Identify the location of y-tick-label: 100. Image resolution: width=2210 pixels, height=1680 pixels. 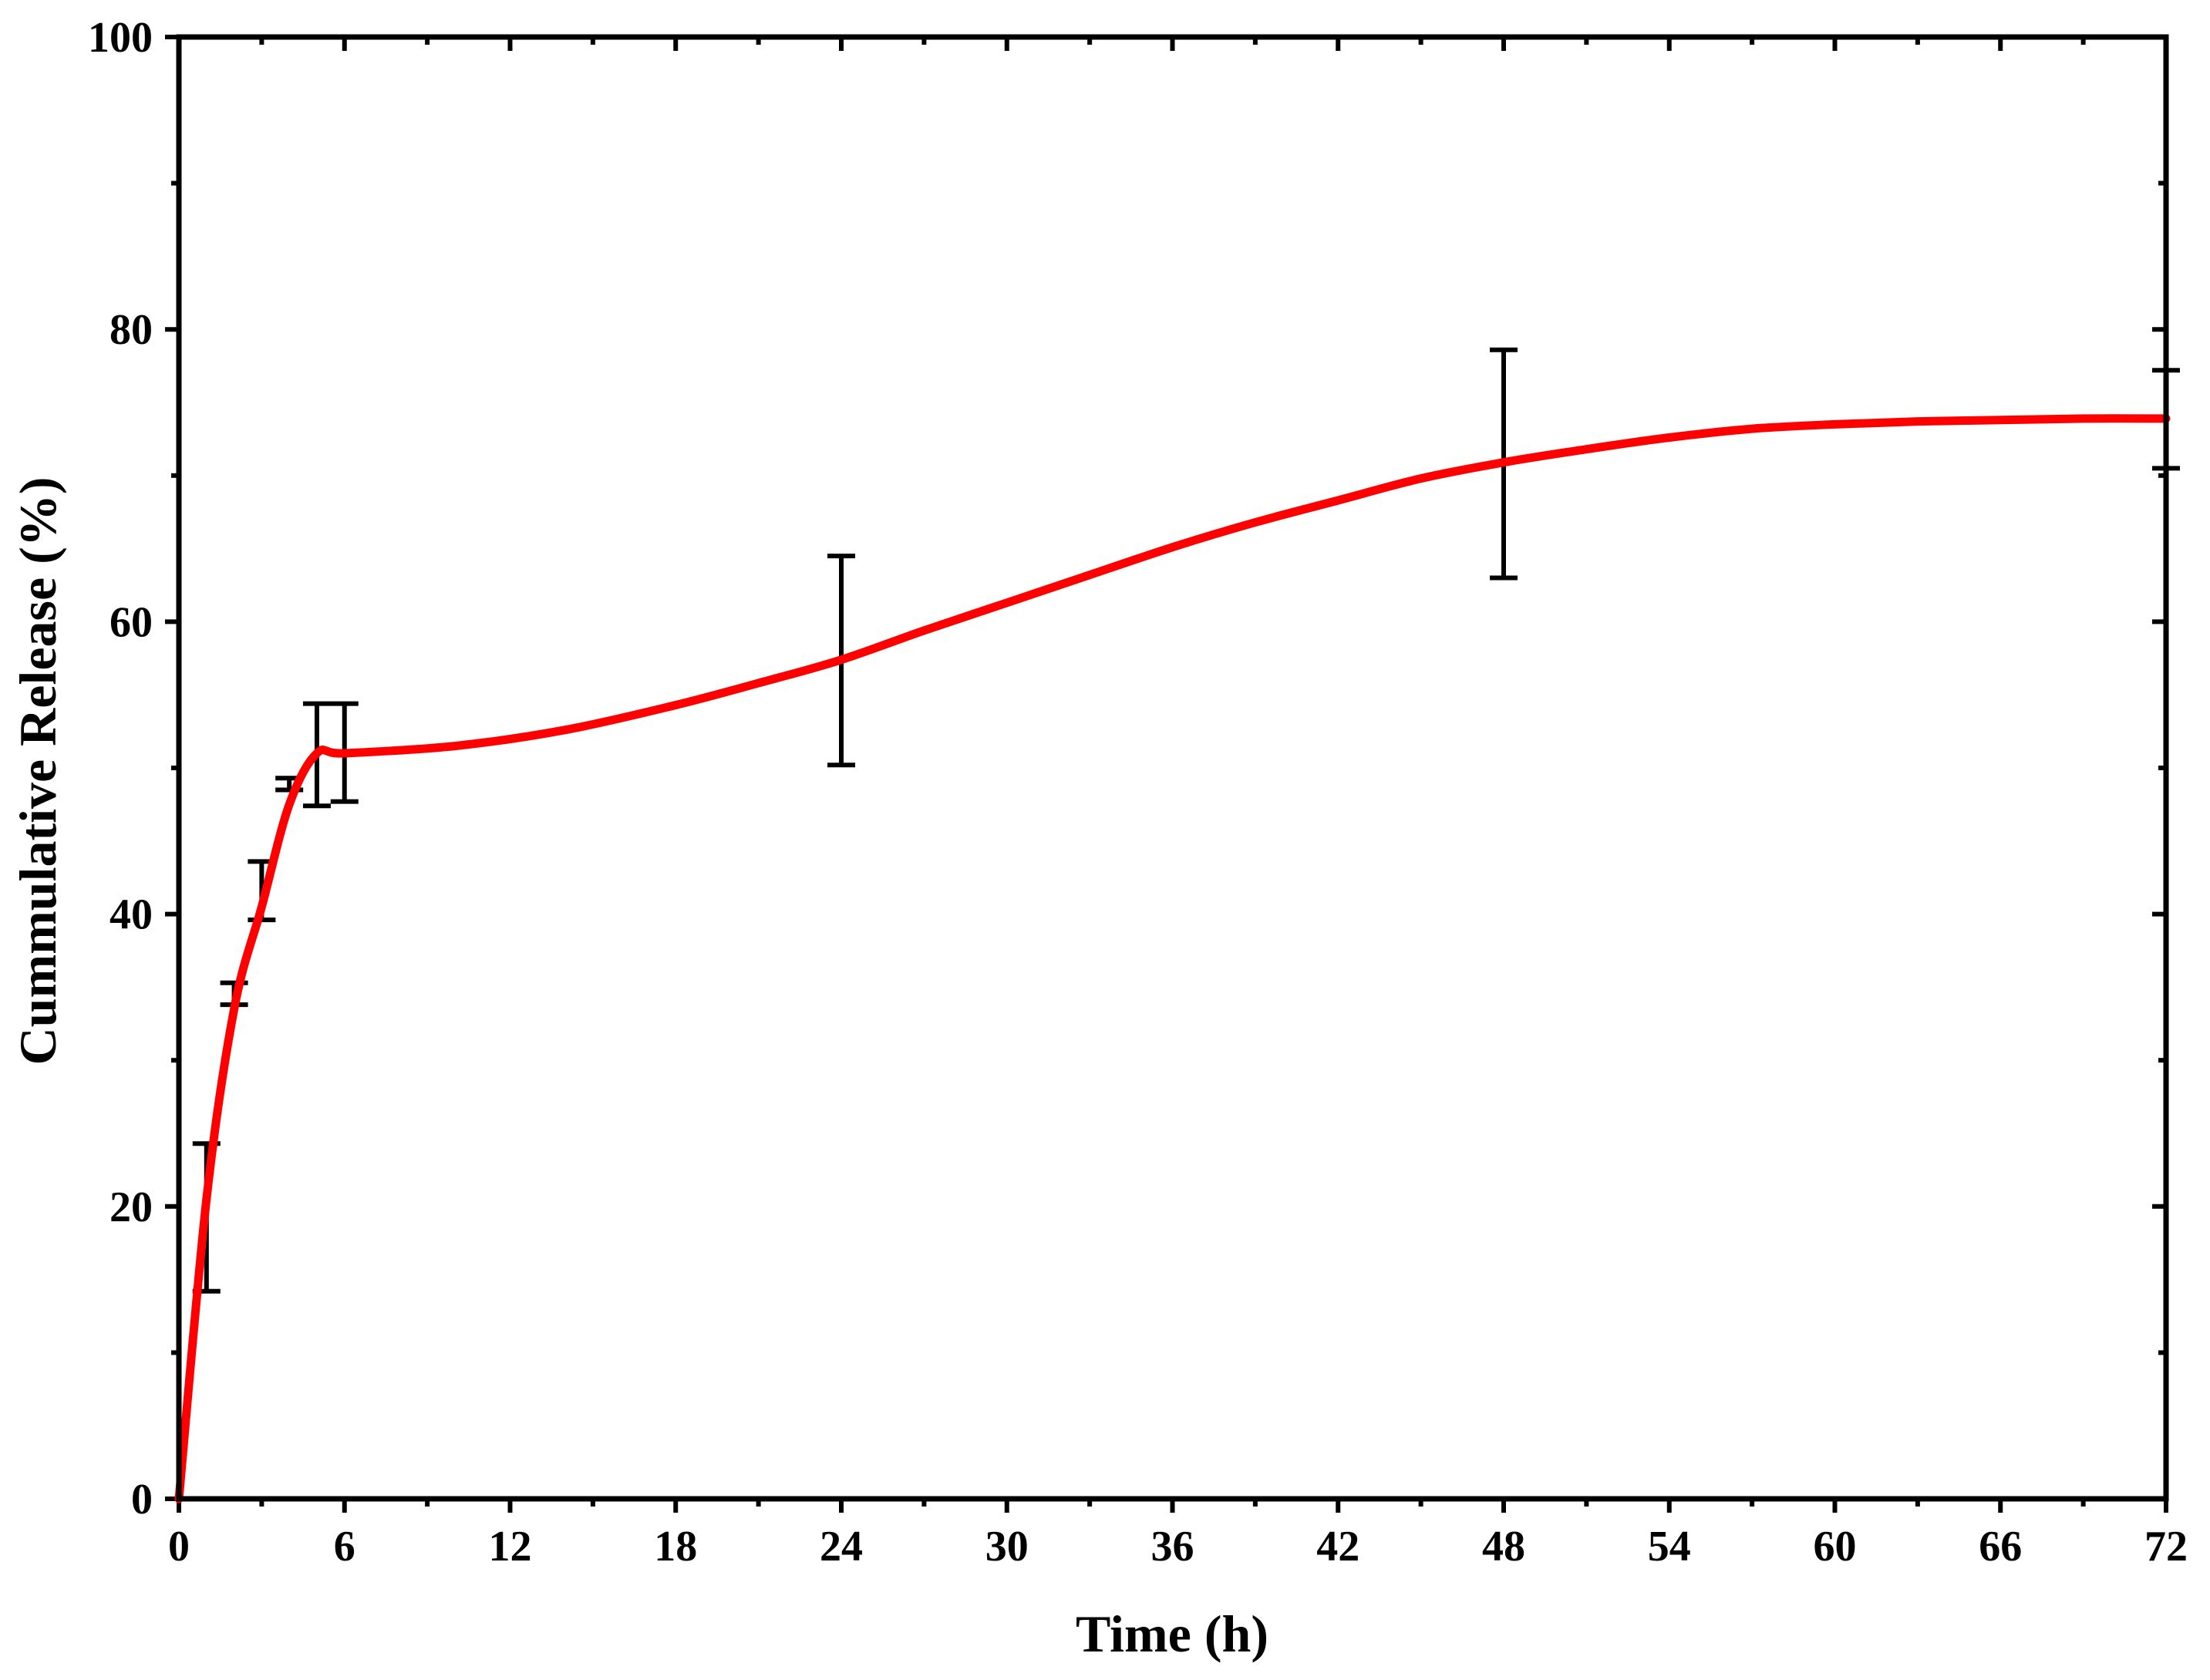
(120, 38).